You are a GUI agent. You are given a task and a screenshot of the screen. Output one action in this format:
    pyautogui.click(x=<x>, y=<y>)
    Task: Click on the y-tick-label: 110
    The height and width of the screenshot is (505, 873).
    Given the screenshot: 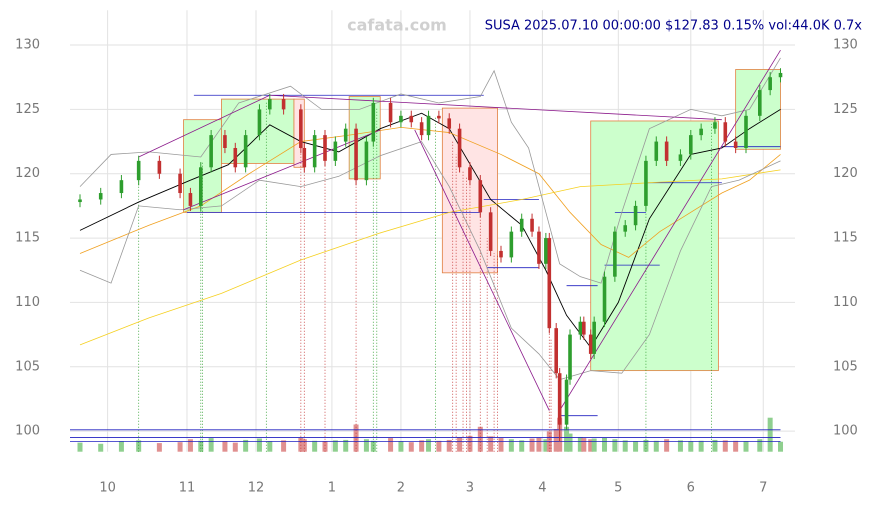 What is the action you would take?
    pyautogui.click(x=27, y=302)
    